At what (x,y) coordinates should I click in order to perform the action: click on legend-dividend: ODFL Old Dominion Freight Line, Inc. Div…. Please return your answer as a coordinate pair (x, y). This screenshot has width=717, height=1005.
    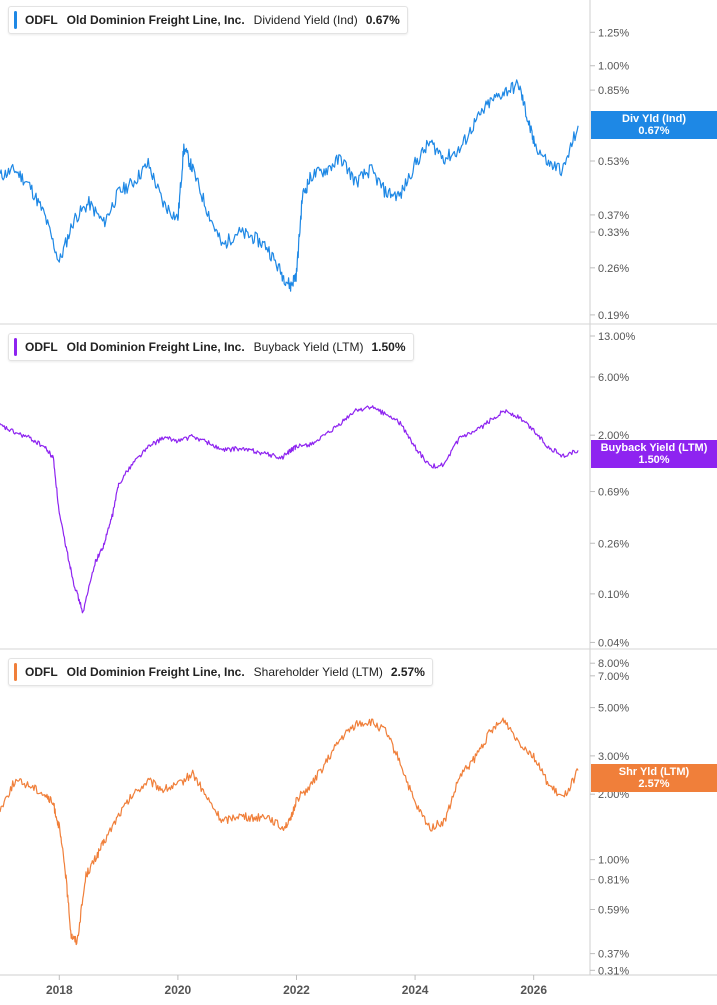
    Looking at the image, I should click on (208, 20).